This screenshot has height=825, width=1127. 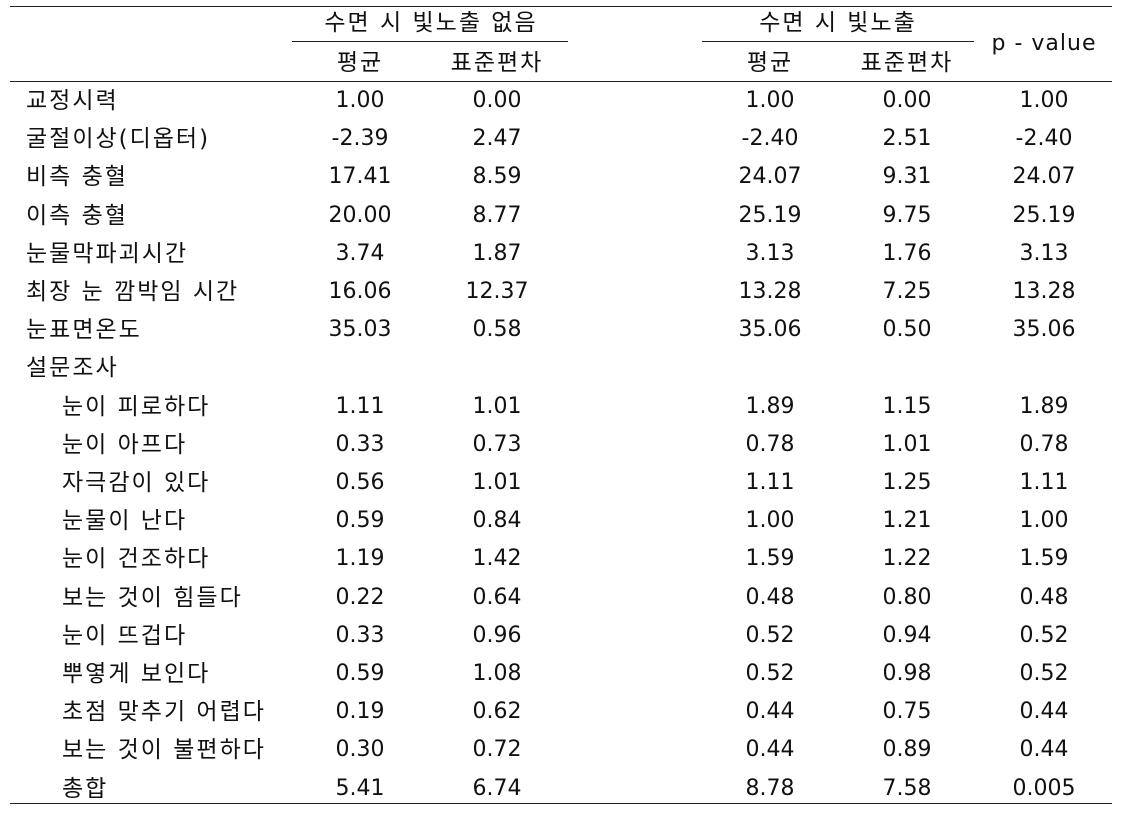 I want to click on cell-sd-light: 0.80, so click(x=907, y=597).